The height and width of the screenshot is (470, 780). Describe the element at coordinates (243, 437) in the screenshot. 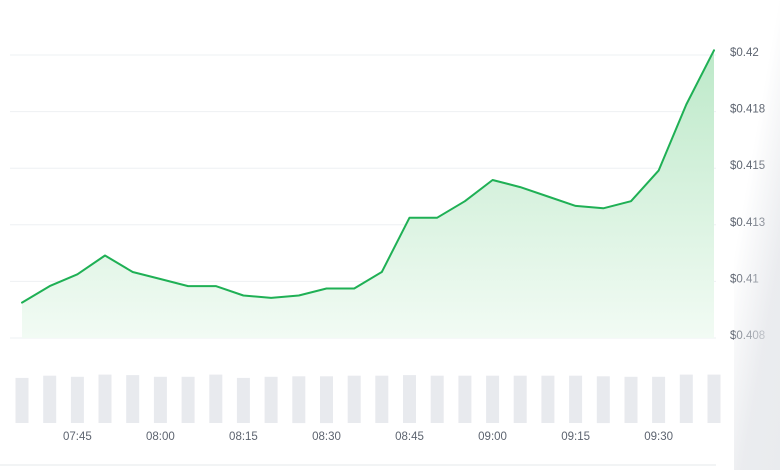

I see `x-tick-label: 08:15` at that location.